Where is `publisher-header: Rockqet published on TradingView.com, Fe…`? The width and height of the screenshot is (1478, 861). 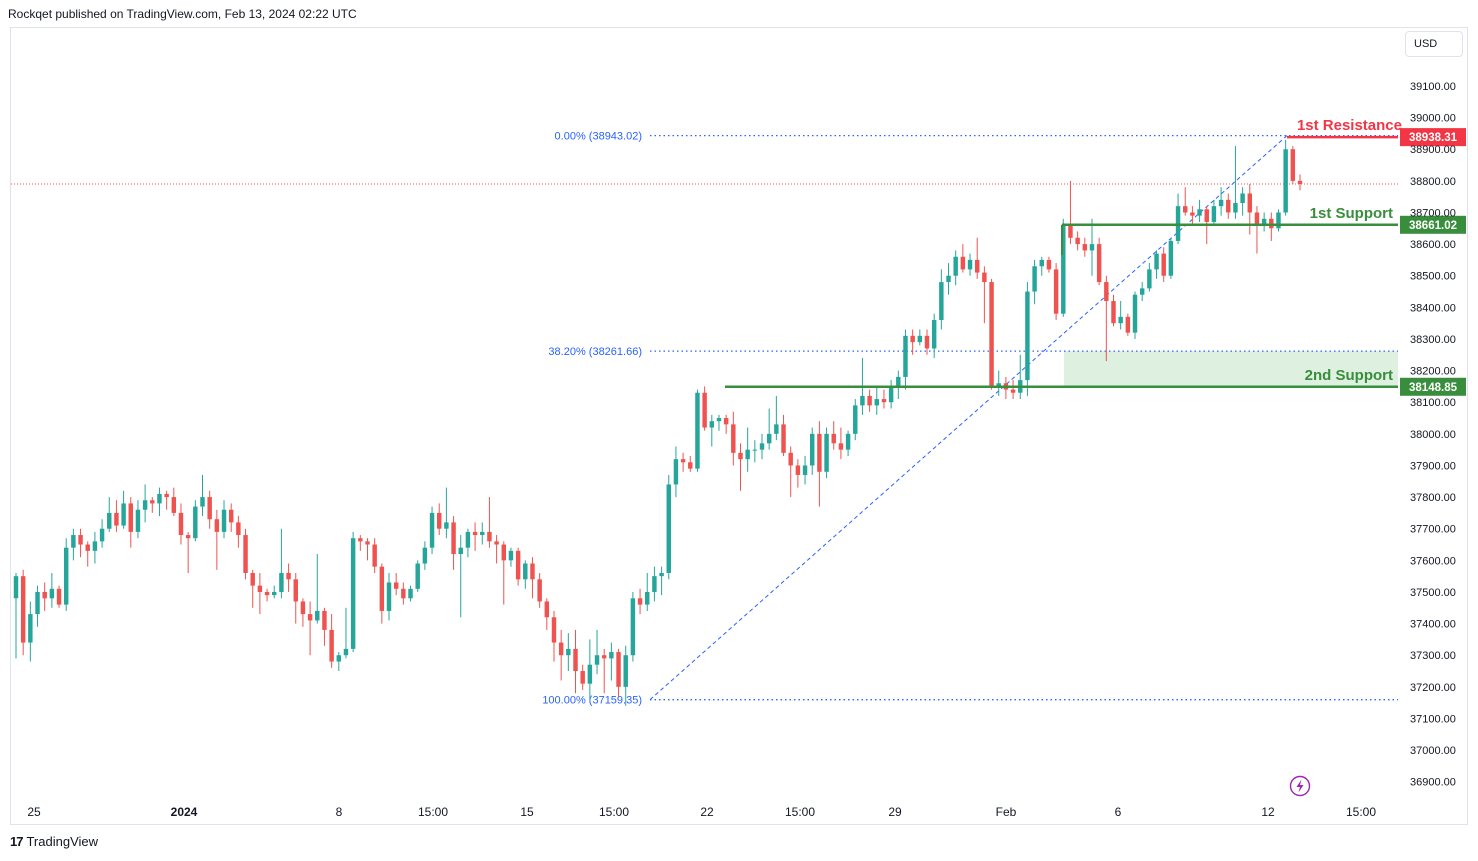
publisher-header: Rockqet published on TradingView.com, Fe… is located at coordinates (182, 14).